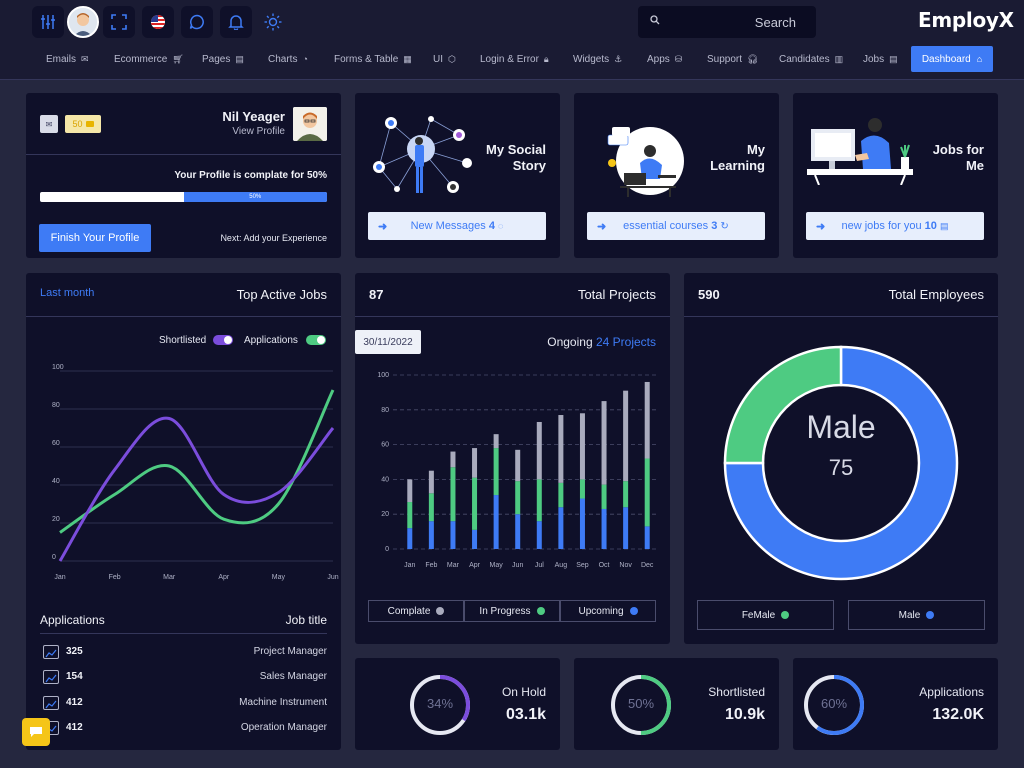 The image size is (1024, 768). Describe the element at coordinates (158, 22) in the screenshot. I see `us-flag-icon` at that location.